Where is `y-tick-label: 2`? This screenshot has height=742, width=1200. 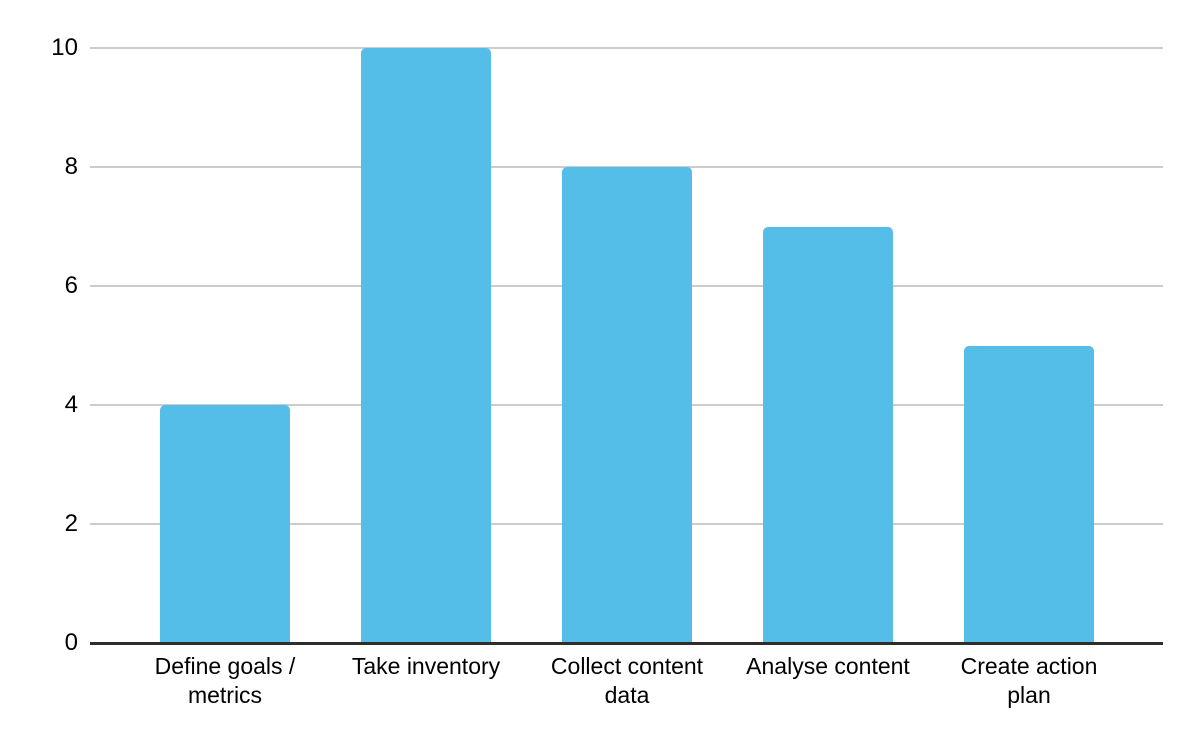
y-tick-label: 2 is located at coordinates (71, 523).